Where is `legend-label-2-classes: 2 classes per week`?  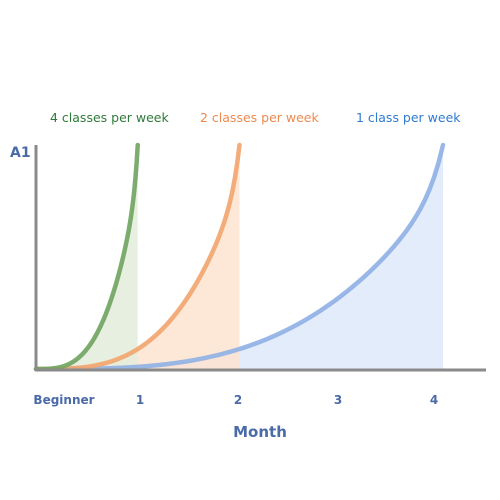 legend-label-2-classes: 2 classes per week is located at coordinates (259, 117).